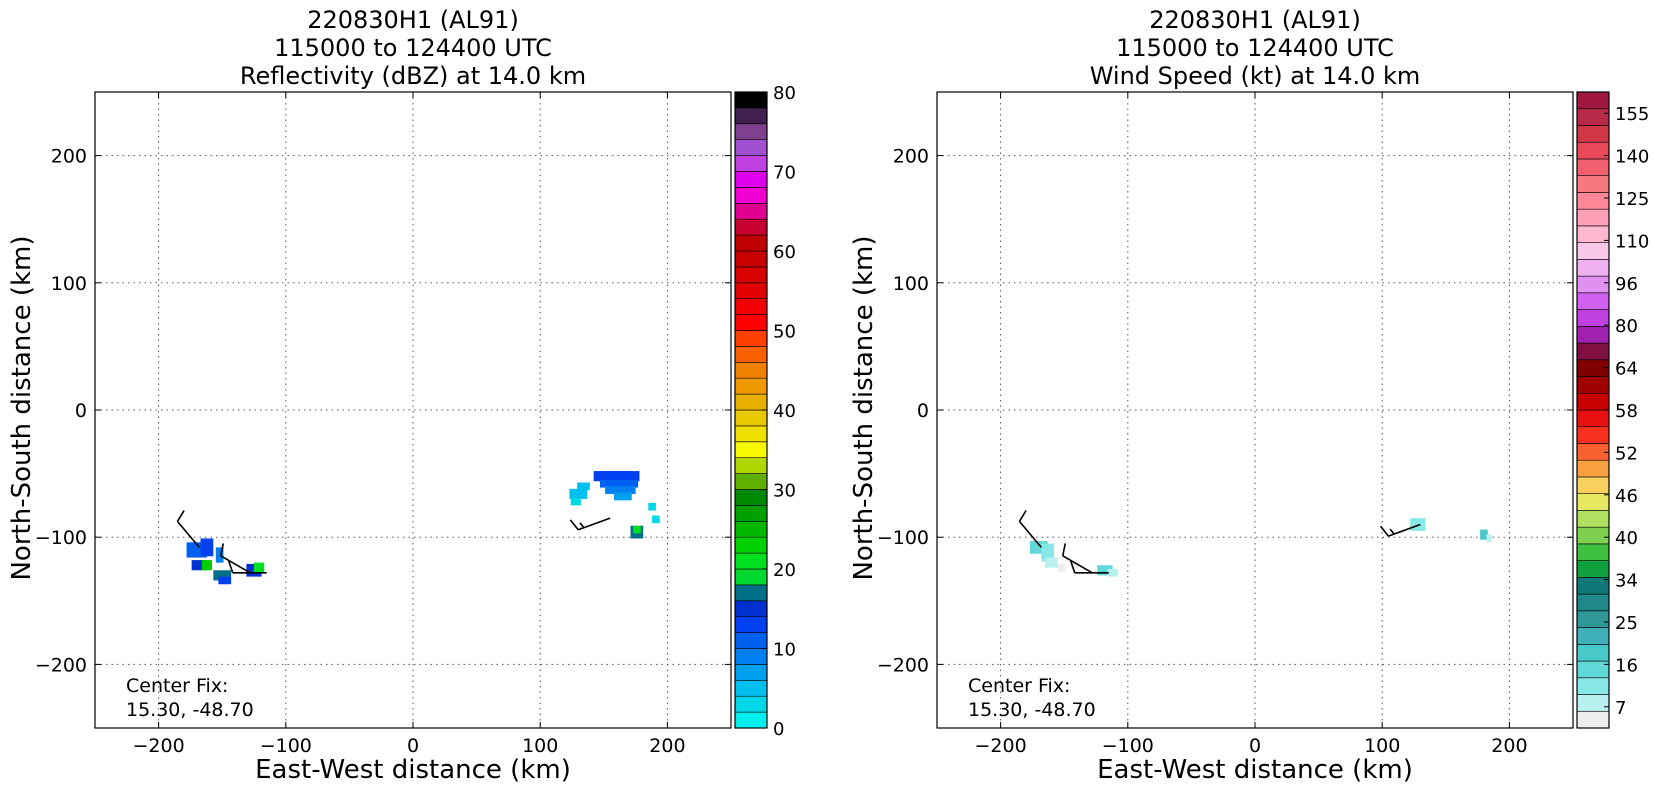 This screenshot has width=1655, height=787. Describe the element at coordinates (1620, 708) in the screenshot. I see `colorbar-tick-label: 7` at that location.